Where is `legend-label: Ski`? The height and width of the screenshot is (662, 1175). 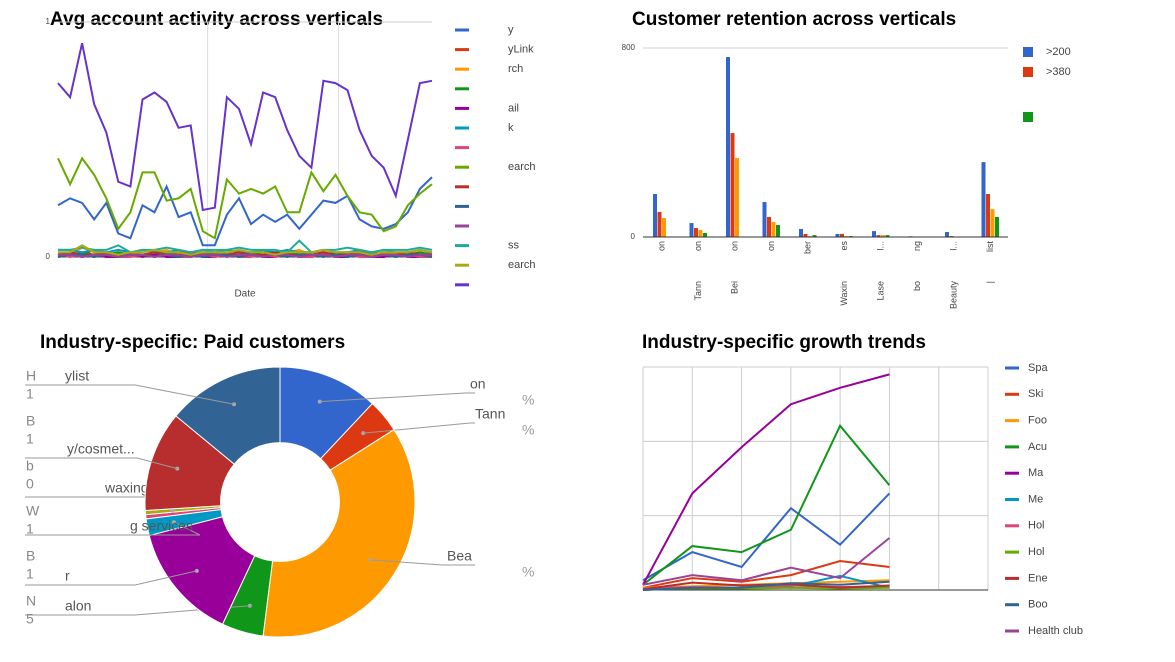
legend-label: Ski is located at coordinates (1035, 394).